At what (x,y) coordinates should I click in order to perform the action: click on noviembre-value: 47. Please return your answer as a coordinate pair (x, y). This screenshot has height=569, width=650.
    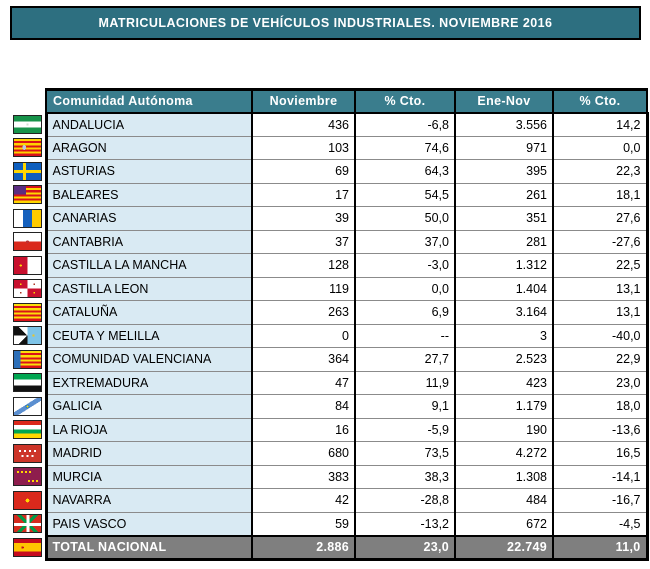
    Looking at the image, I should click on (303, 382).